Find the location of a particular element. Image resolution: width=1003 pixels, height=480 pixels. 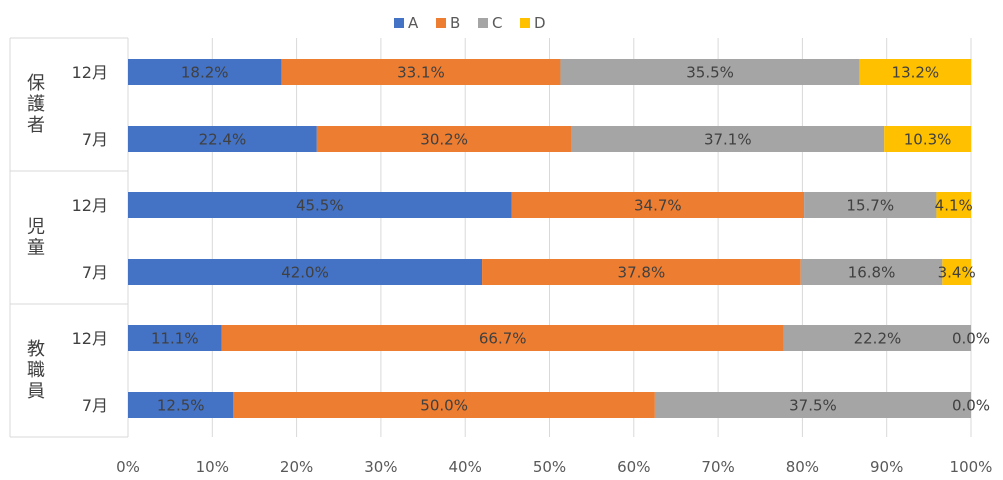

data-label-a: 18.2% is located at coordinates (205, 73).